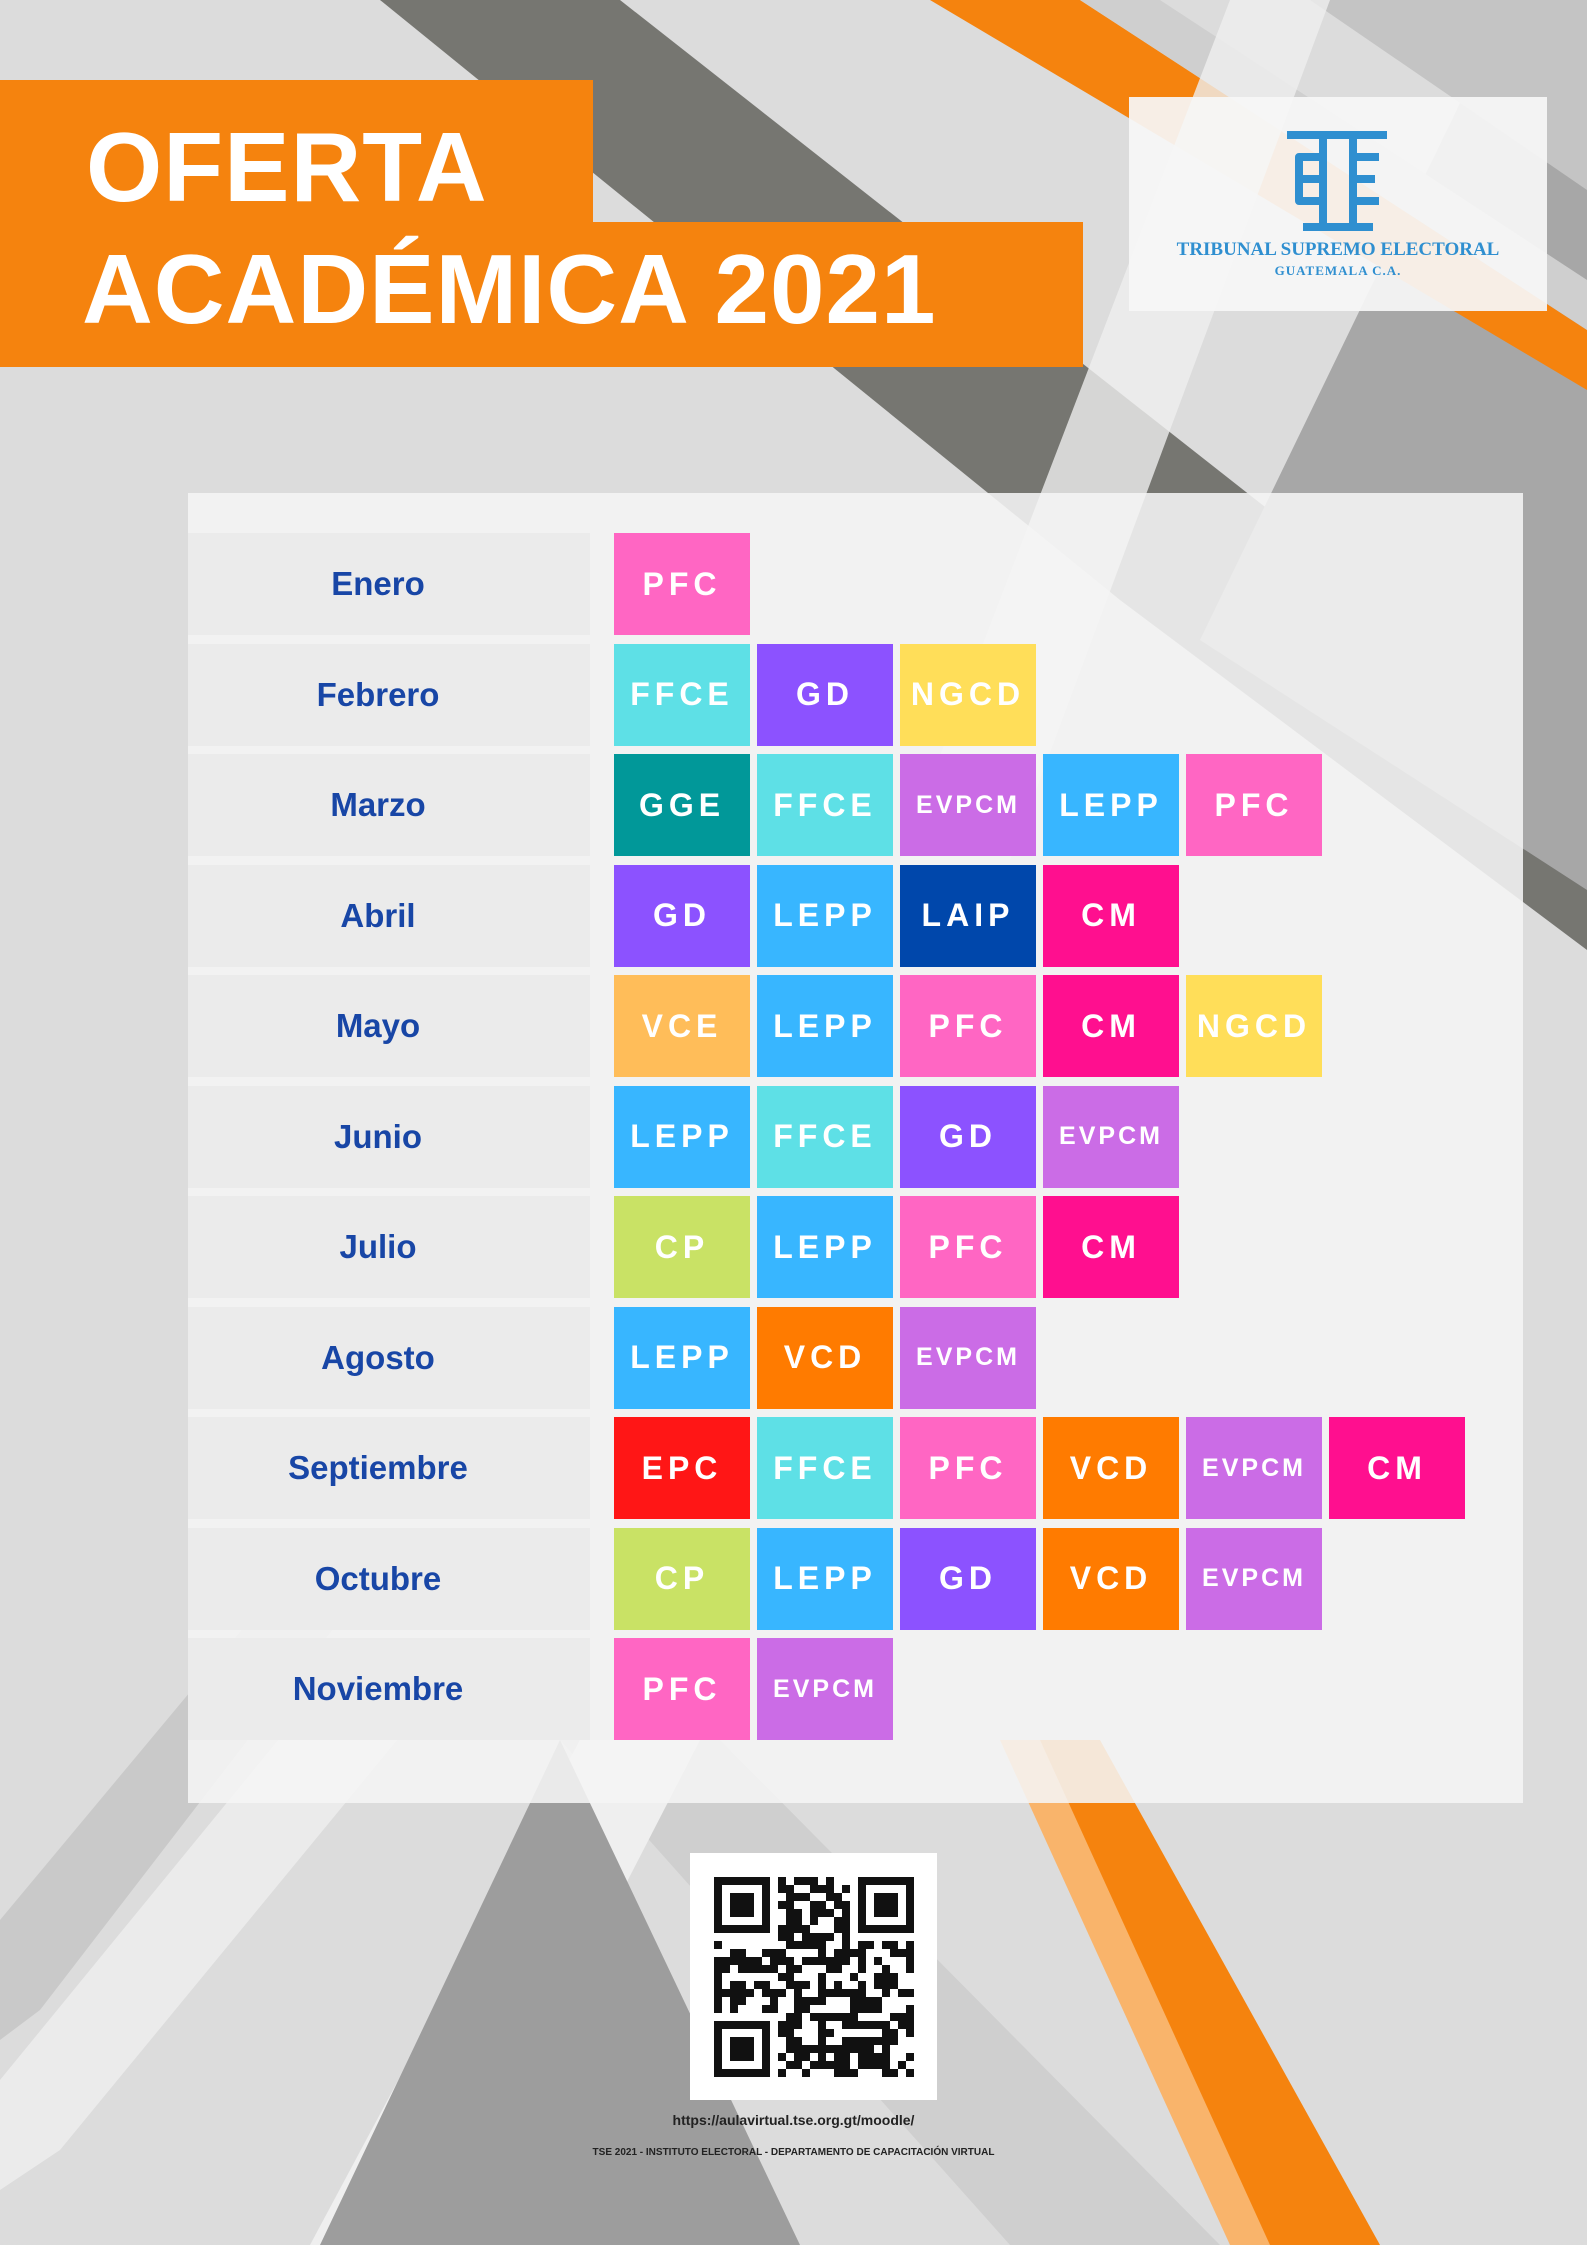 Image resolution: width=1587 pixels, height=2245 pixels. I want to click on schedule-row: Febrero FFCE GD NGCD, so click(855, 694).